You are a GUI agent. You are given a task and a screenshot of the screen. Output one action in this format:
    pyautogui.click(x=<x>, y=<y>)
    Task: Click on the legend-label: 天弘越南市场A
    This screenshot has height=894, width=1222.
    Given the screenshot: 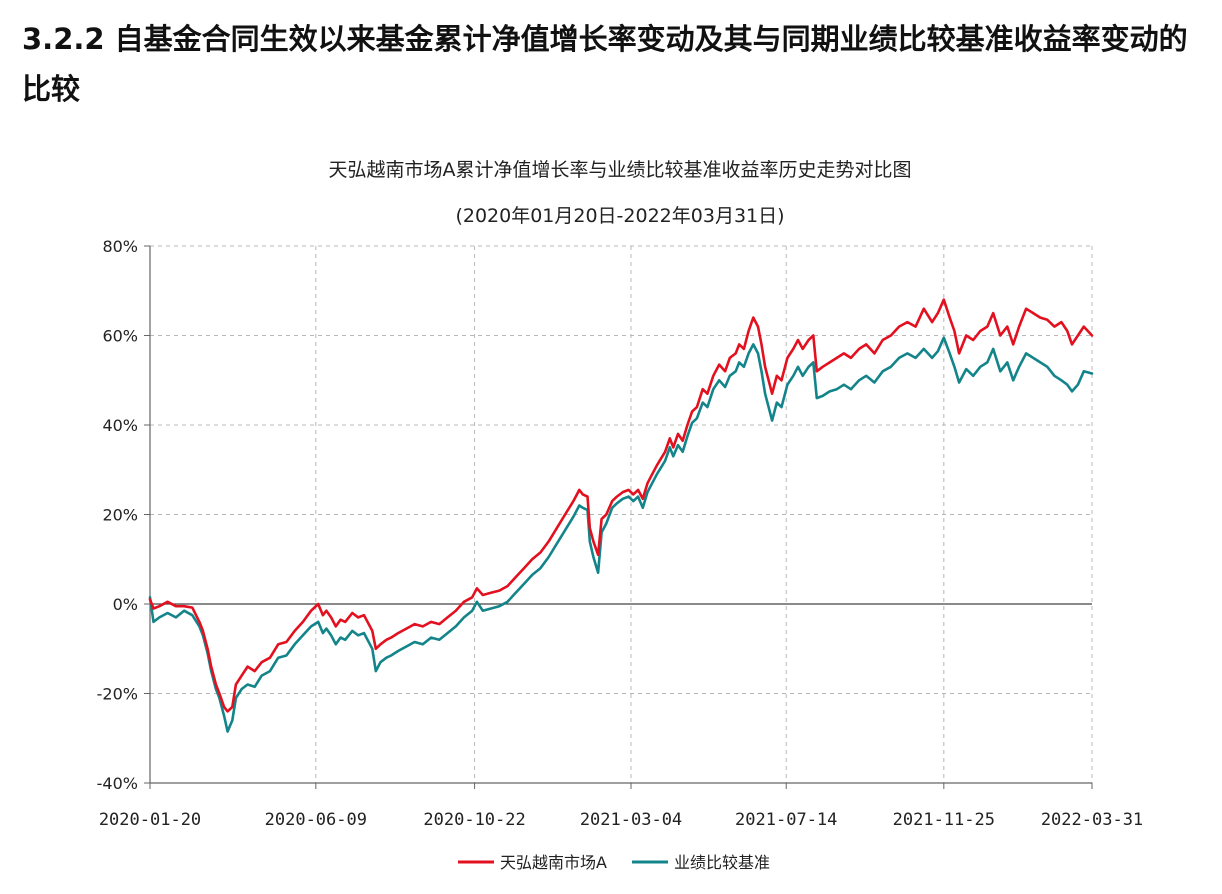 What is the action you would take?
    pyautogui.click(x=553, y=862)
    